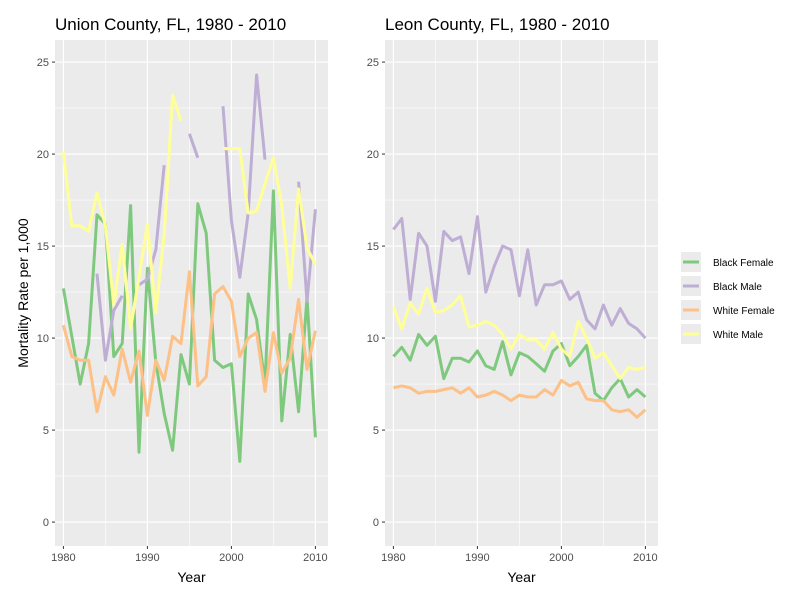  I want to click on legend-label-white-female: White Female, so click(744, 311).